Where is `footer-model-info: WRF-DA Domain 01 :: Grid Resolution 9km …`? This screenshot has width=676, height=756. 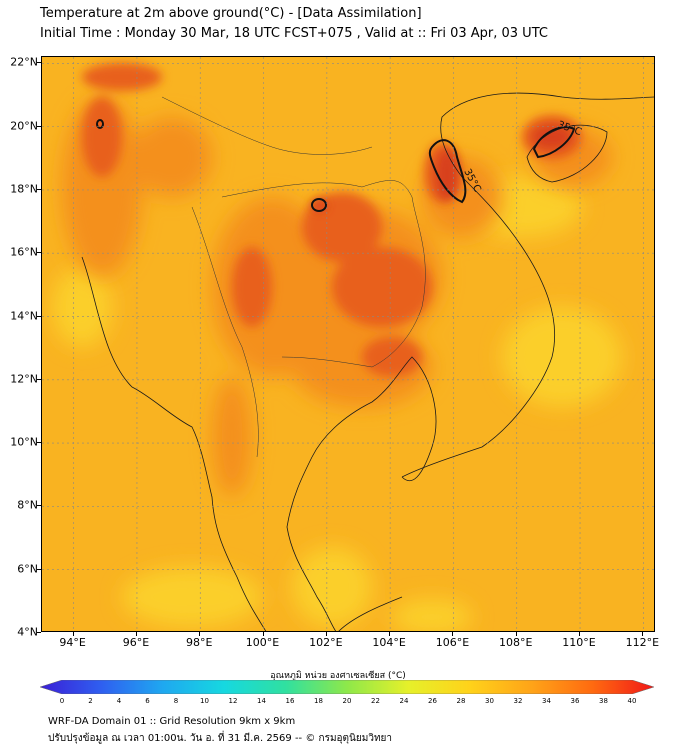 footer-model-info: WRF-DA Domain 01 :: Grid Resolution 9km … is located at coordinates (172, 721).